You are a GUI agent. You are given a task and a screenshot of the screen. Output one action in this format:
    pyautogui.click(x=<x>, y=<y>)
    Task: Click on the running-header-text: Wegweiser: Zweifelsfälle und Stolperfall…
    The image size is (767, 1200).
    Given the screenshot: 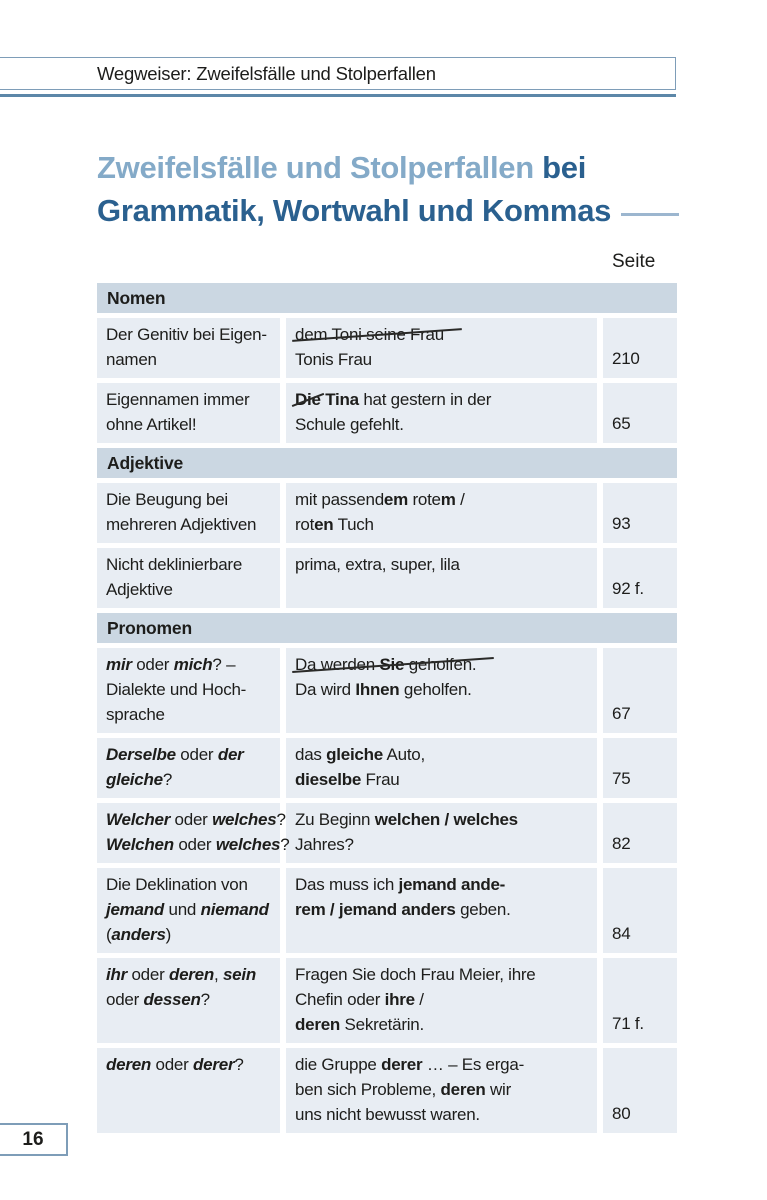 What is the action you would take?
    pyautogui.click(x=266, y=73)
    